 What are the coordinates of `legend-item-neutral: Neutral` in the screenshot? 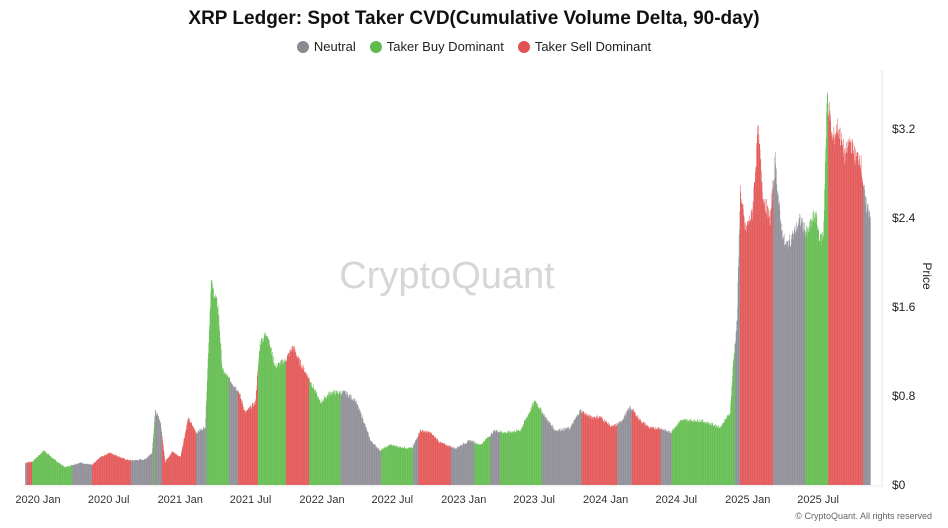 It's located at (326, 46).